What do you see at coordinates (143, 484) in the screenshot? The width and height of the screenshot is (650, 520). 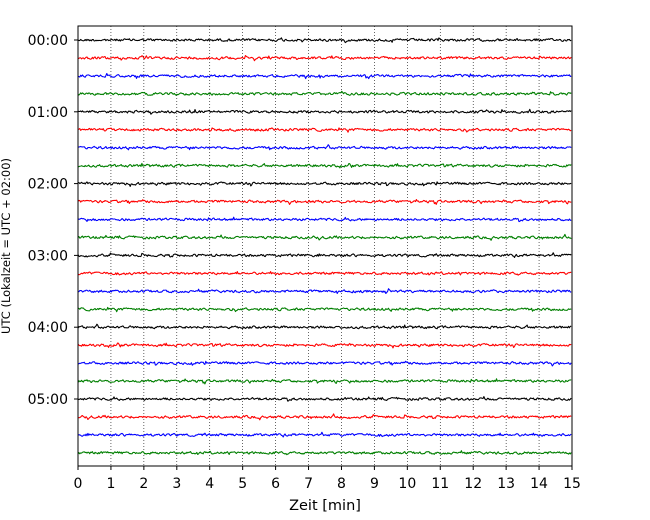 I see `x-tick-label: 2` at bounding box center [143, 484].